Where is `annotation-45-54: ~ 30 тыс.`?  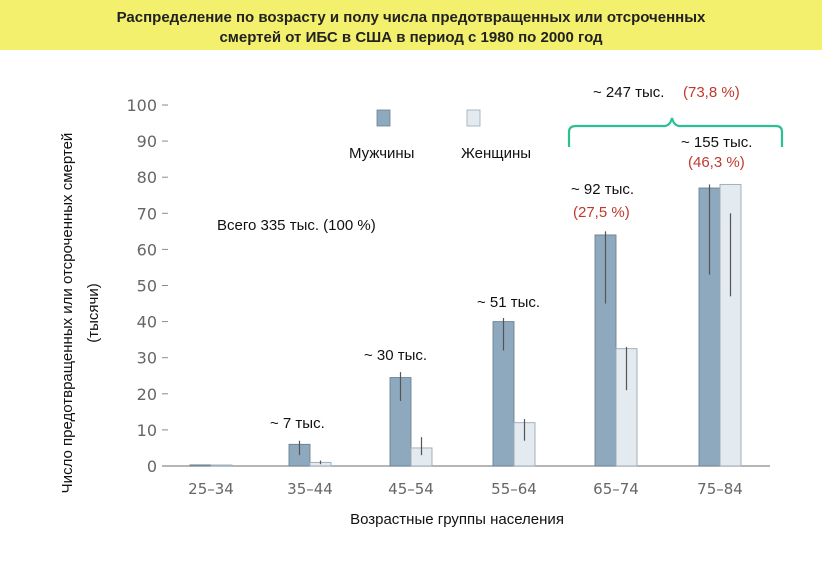
annotation-45-54: ~ 30 тыс. is located at coordinates (395, 355).